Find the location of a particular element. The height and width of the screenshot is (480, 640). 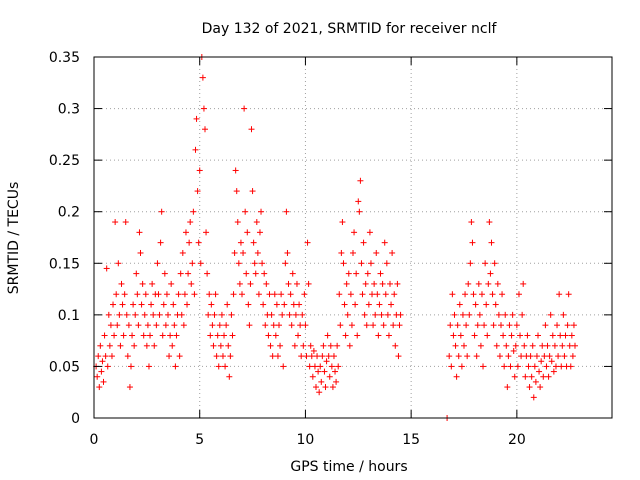

y-tick-label: 0.2 is located at coordinates (69, 213).